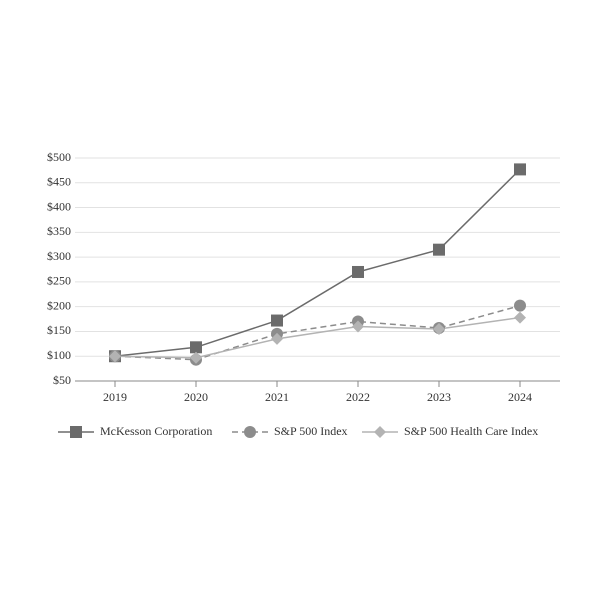  I want to click on legend-label: McKesson Corporation, so click(156, 431).